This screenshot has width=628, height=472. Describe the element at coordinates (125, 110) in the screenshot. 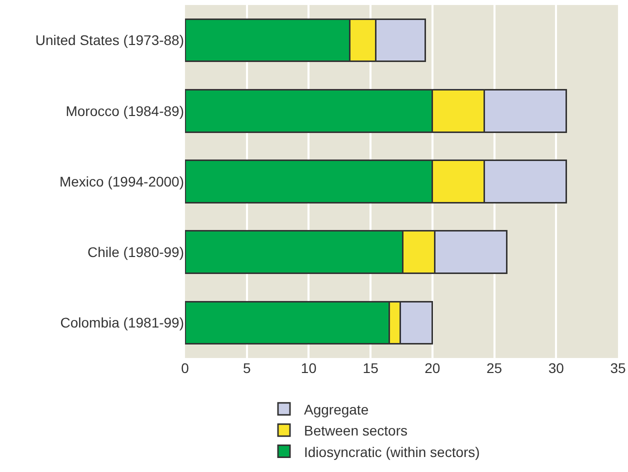

I see `y-tick-label: Morocco (1984-89)` at that location.